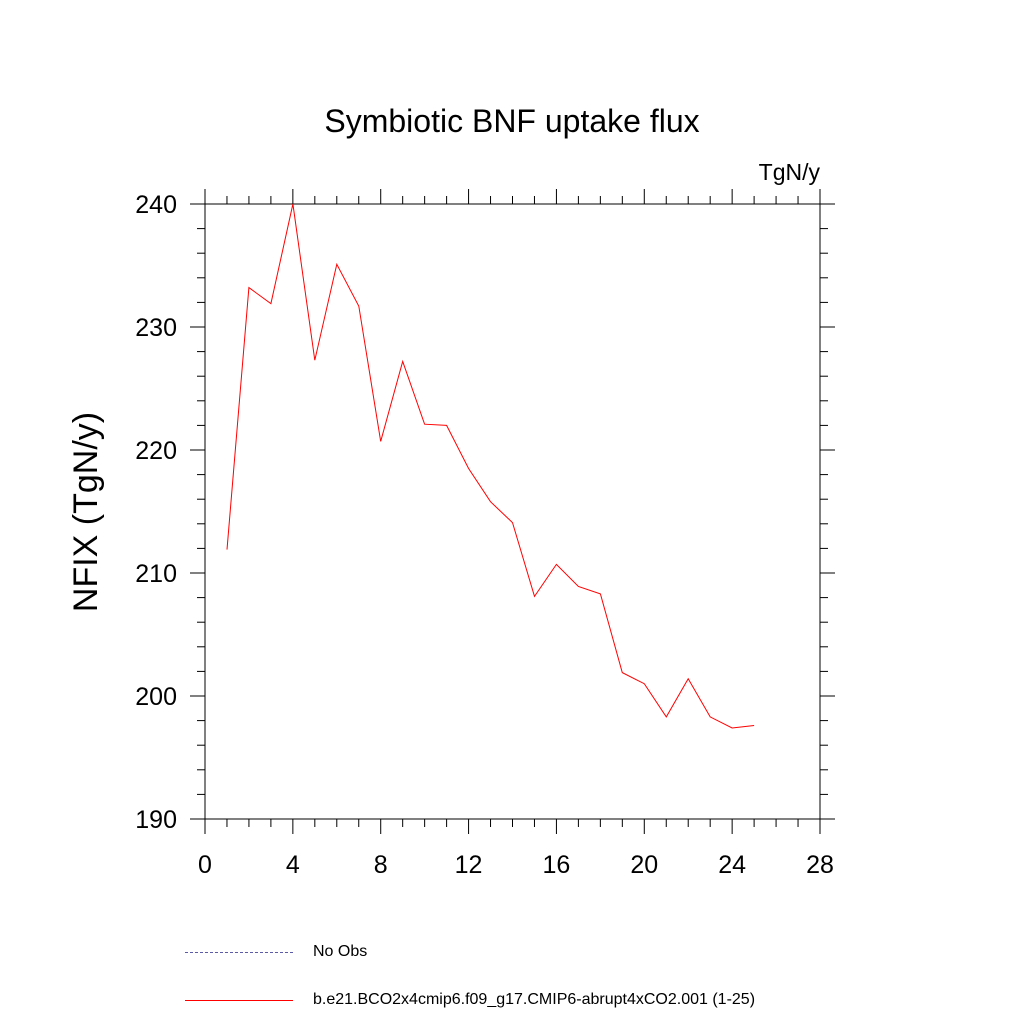 This screenshot has height=1024, width=1024. Describe the element at coordinates (156, 451) in the screenshot. I see `y-tick-label: 220` at that location.